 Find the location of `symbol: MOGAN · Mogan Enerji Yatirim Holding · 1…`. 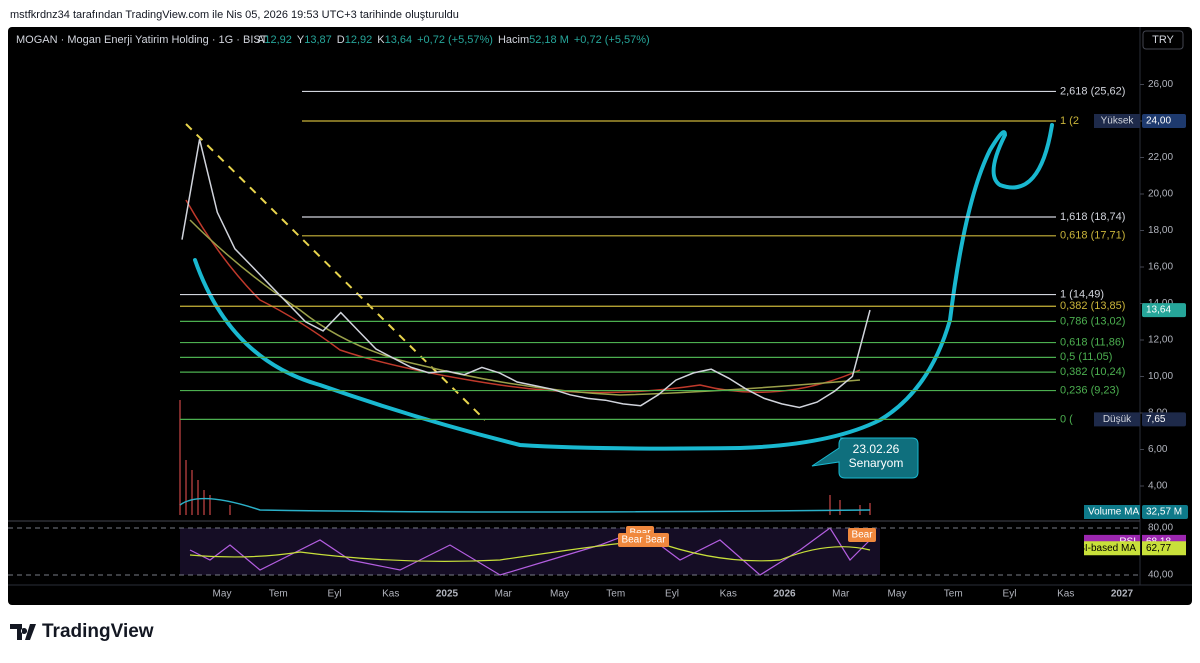

symbol: MOGAN · Mogan Enerji Yatirim Holding · 1… is located at coordinates (142, 40).